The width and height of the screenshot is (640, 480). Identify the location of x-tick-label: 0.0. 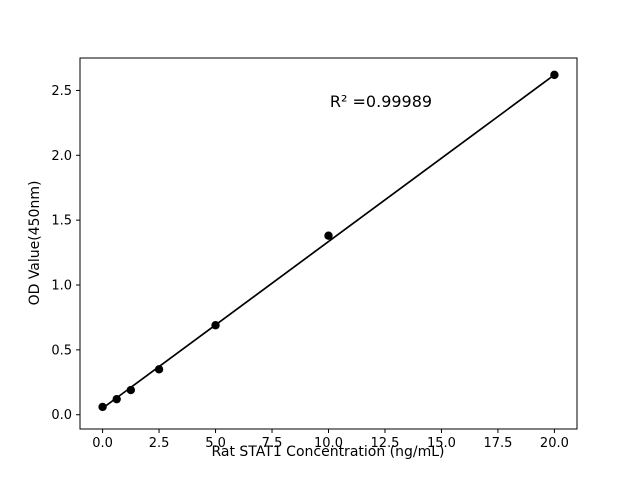
(102, 443).